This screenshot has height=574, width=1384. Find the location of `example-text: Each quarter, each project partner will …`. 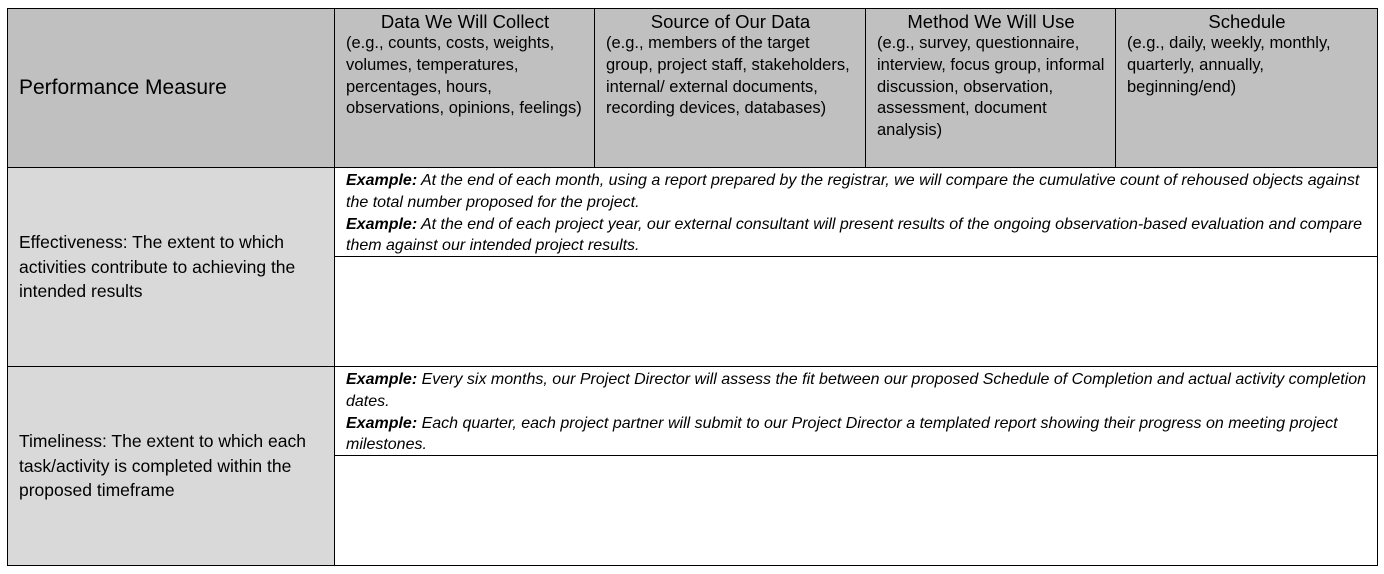

example-text: Each quarter, each project partner will … is located at coordinates (842, 434).